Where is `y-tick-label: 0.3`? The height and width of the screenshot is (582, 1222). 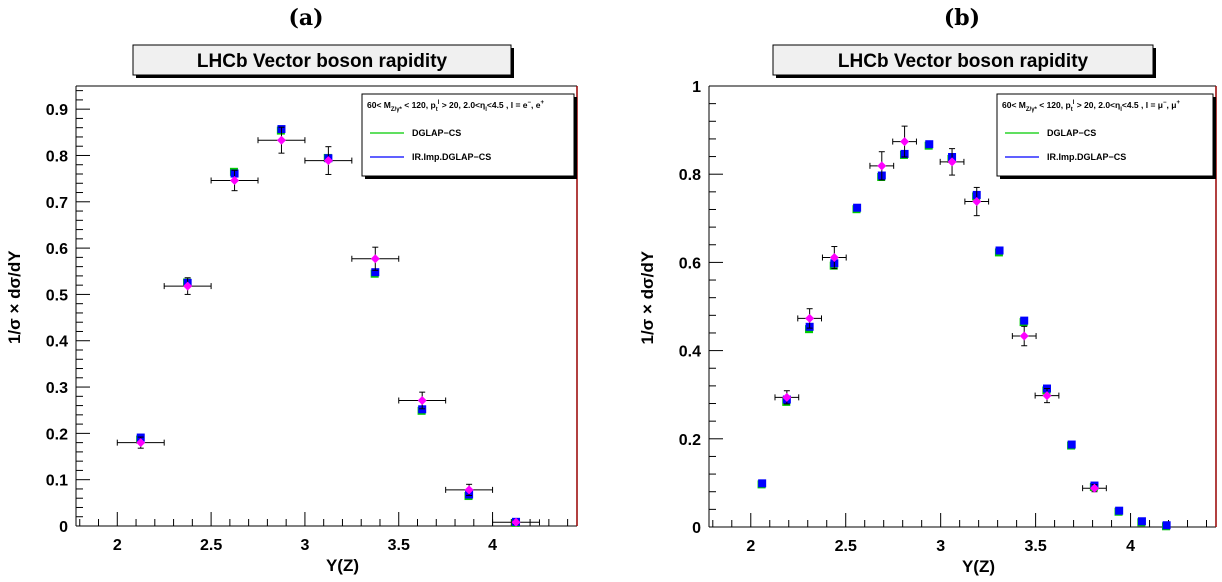
y-tick-label: 0.3 is located at coordinates (57, 388).